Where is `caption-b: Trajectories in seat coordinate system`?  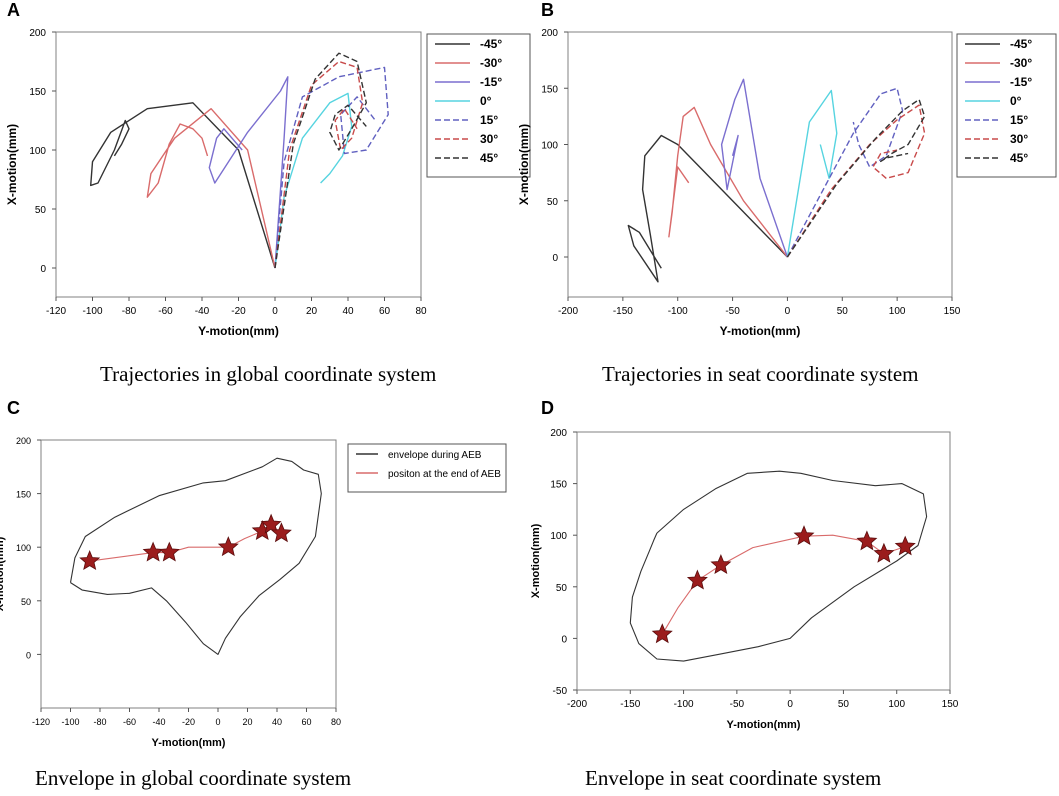
caption-b: Trajectories in seat coordinate system is located at coordinates (760, 374).